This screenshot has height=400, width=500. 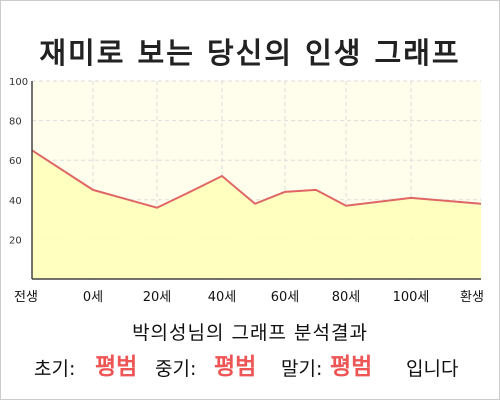 What do you see at coordinates (432, 369) in the screenshot?
I see `ending-text: 입니다` at bounding box center [432, 369].